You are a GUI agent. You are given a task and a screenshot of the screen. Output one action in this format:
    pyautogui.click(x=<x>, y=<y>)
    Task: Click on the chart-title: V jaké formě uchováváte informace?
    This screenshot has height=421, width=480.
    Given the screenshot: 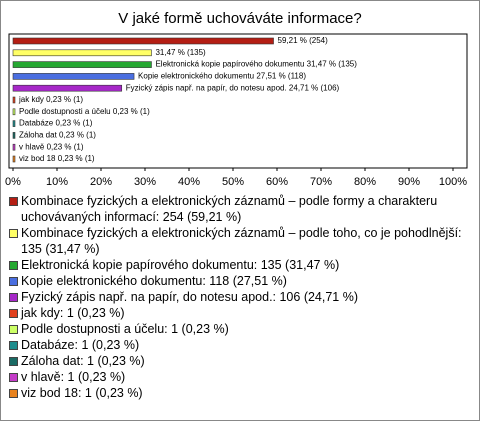 What is the action you would take?
    pyautogui.click(x=239, y=18)
    